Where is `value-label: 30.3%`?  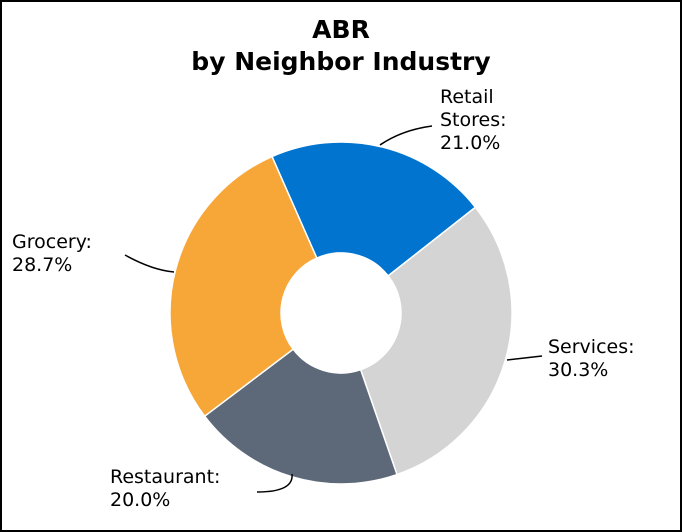
value-label: 30.3% is located at coordinates (578, 370).